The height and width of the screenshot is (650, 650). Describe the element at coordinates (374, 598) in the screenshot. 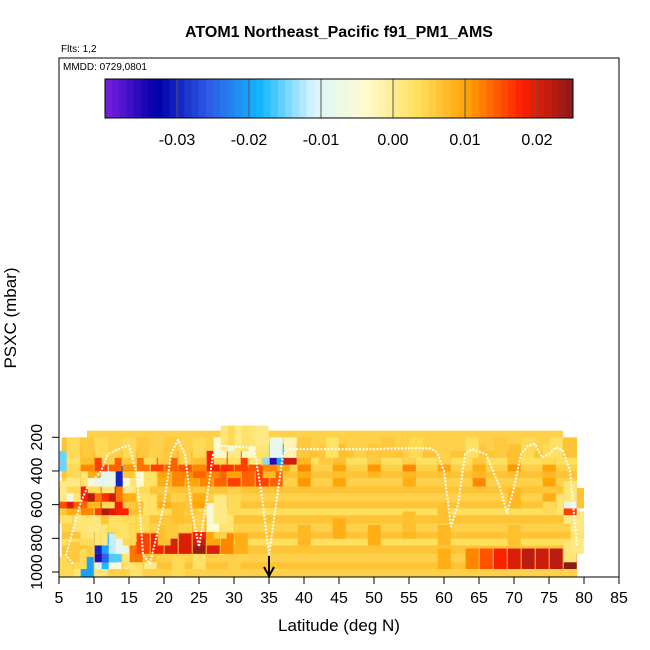

I see `x-tick-label: 50` at that location.